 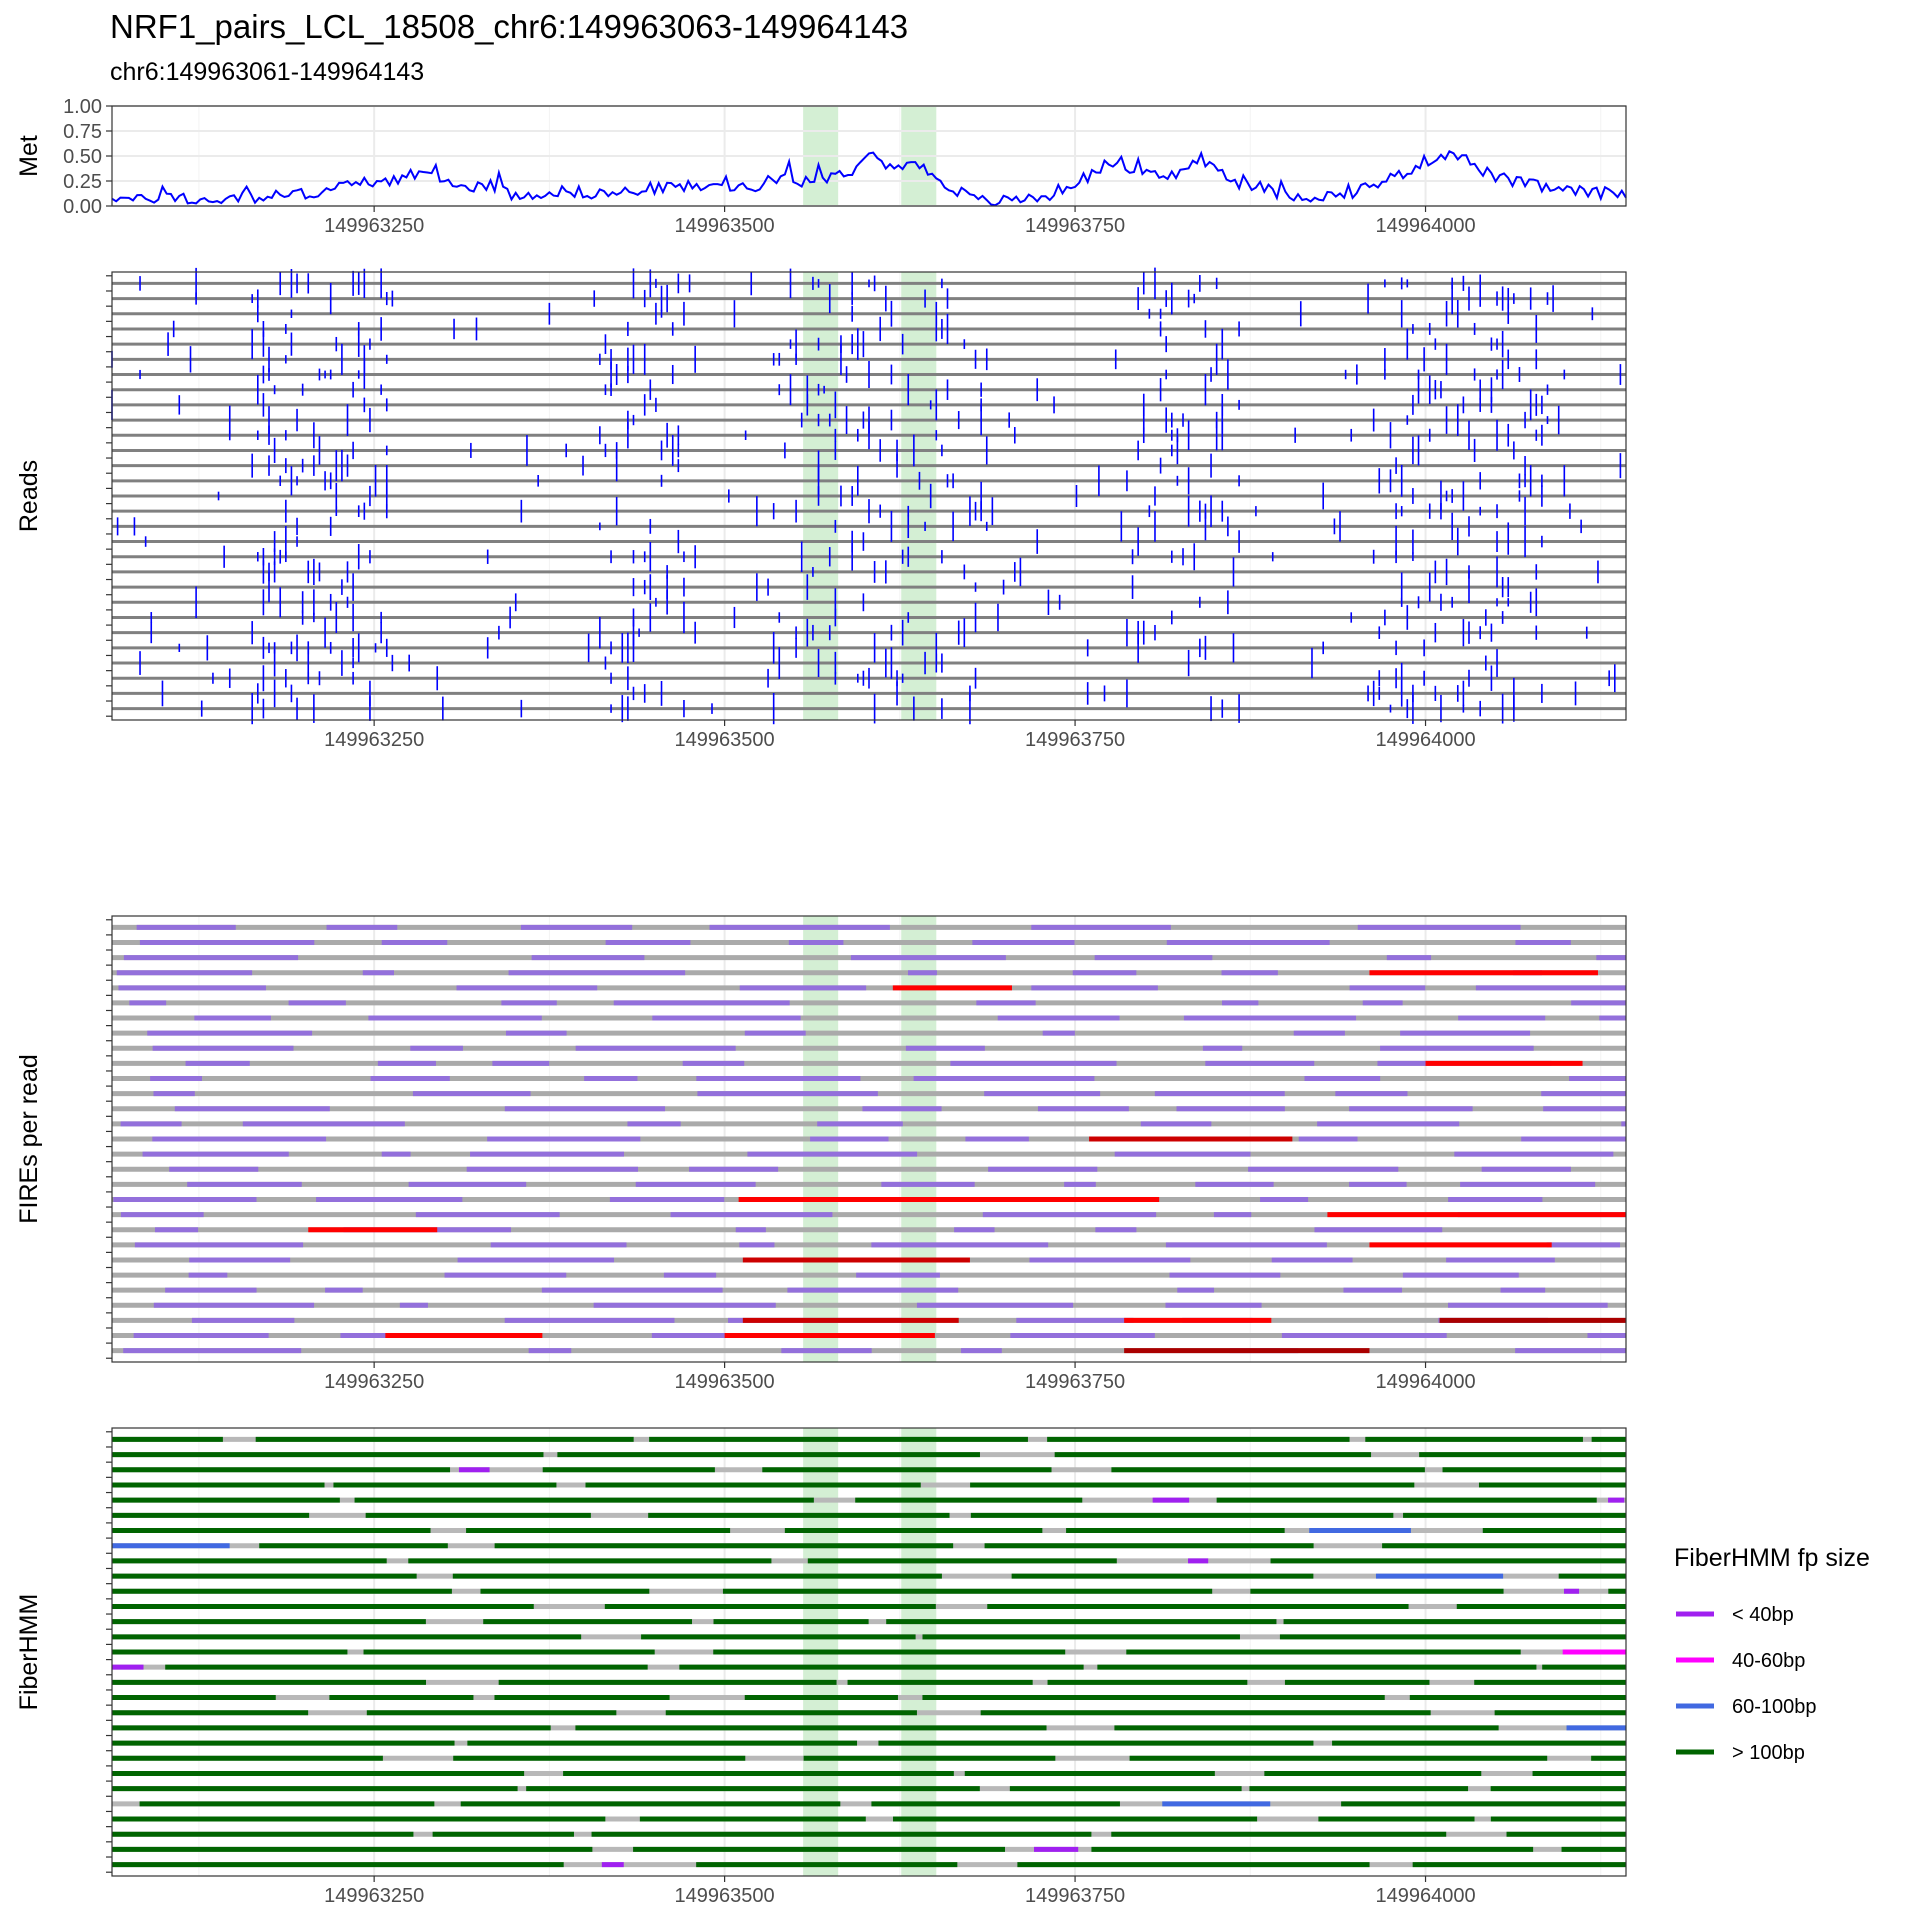 I want to click on y-tick-label: 0.50, so click(x=82, y=157).